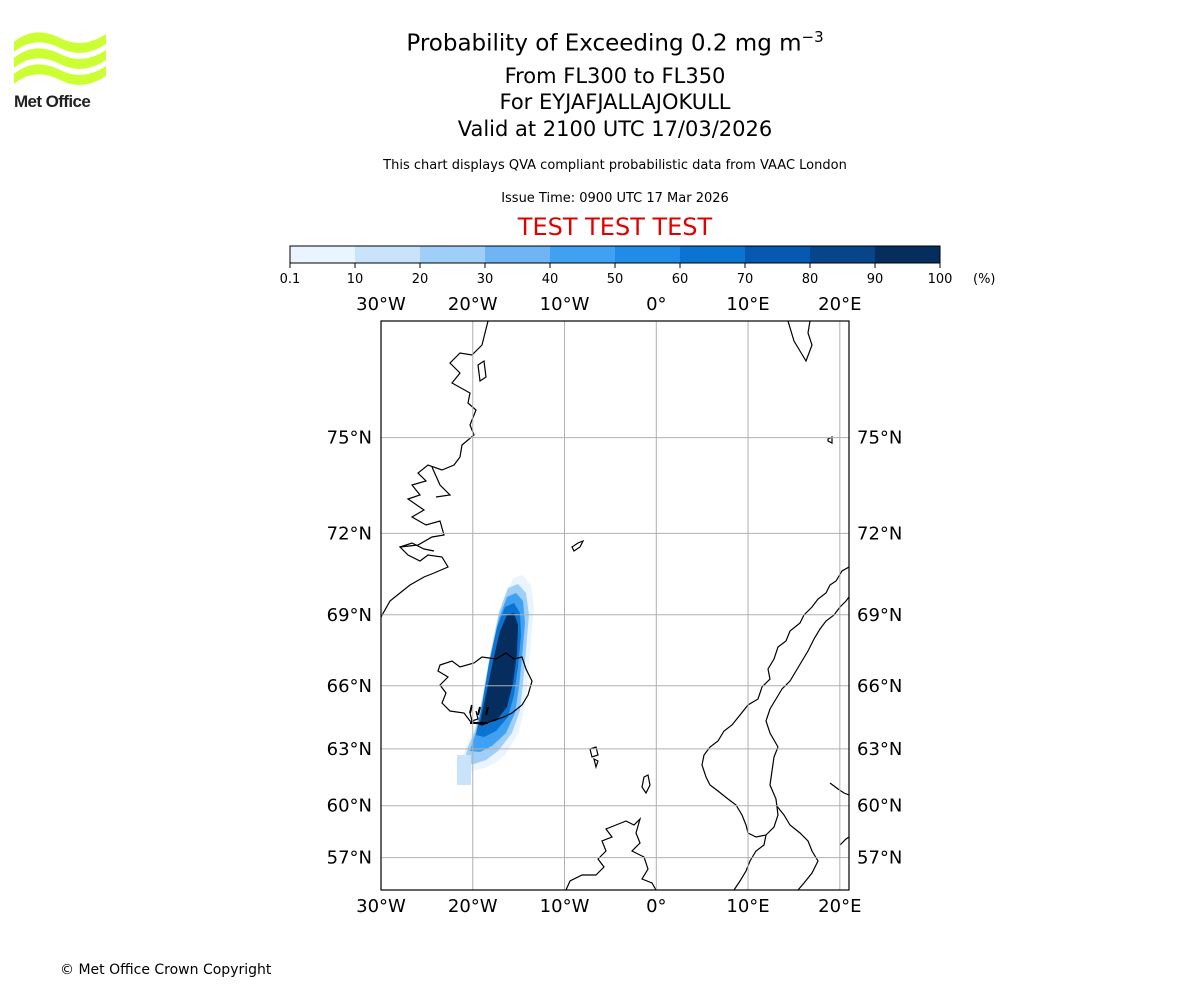  What do you see at coordinates (879, 749) in the screenshot?
I see `lat-label-right: 63°N` at bounding box center [879, 749].